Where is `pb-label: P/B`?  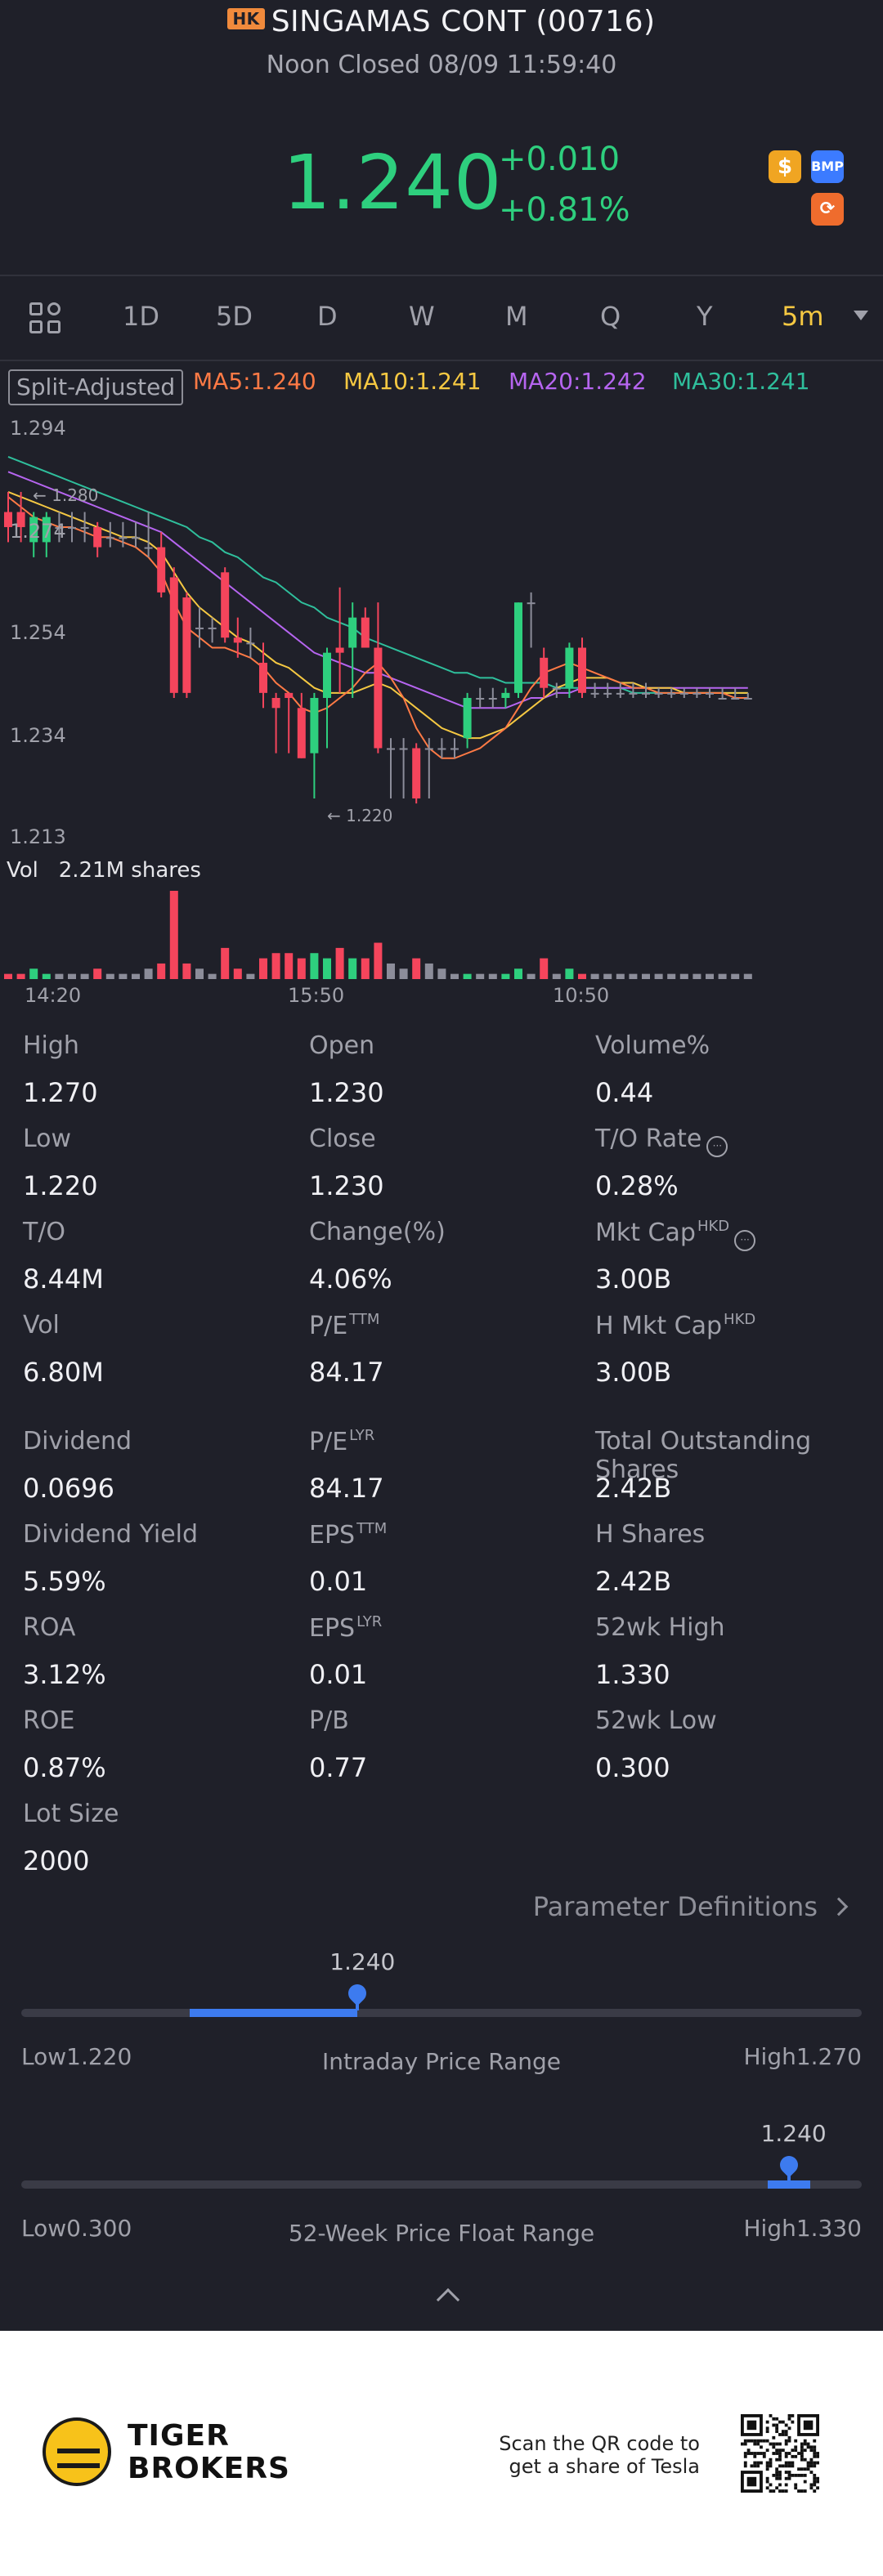 pb-label: P/B is located at coordinates (329, 1720).